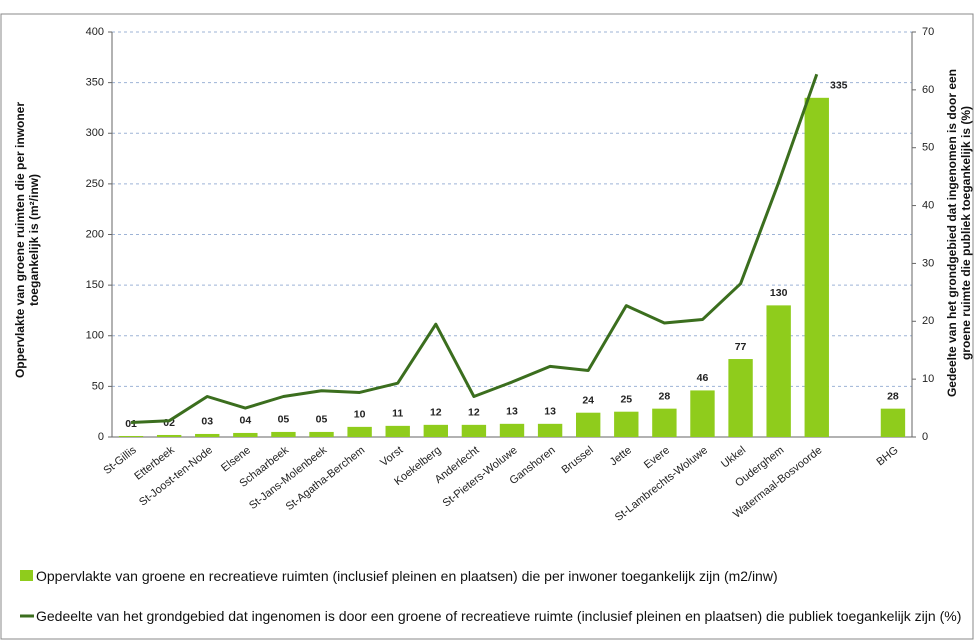 This screenshot has height=640, width=974. Describe the element at coordinates (245, 421) in the screenshot. I see `data-label: 04` at that location.